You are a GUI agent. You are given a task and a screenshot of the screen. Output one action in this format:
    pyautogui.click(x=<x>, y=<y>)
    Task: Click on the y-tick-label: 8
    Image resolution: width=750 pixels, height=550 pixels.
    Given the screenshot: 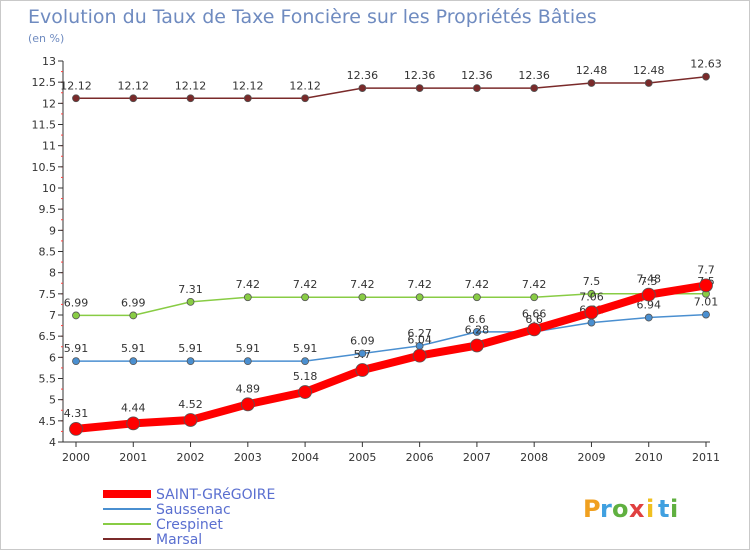 What is the action you would take?
    pyautogui.click(x=52, y=273)
    